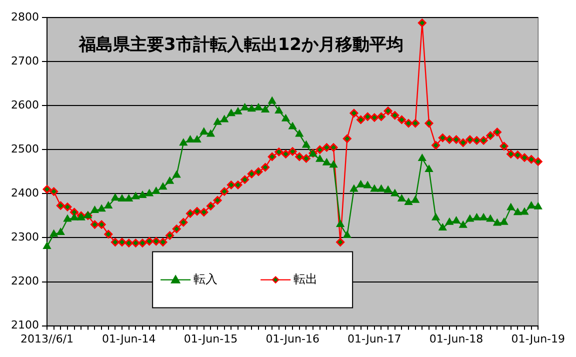  What do you see at coordinates (206, 279) in the screenshot?
I see `legend-label: 転入` at bounding box center [206, 279].